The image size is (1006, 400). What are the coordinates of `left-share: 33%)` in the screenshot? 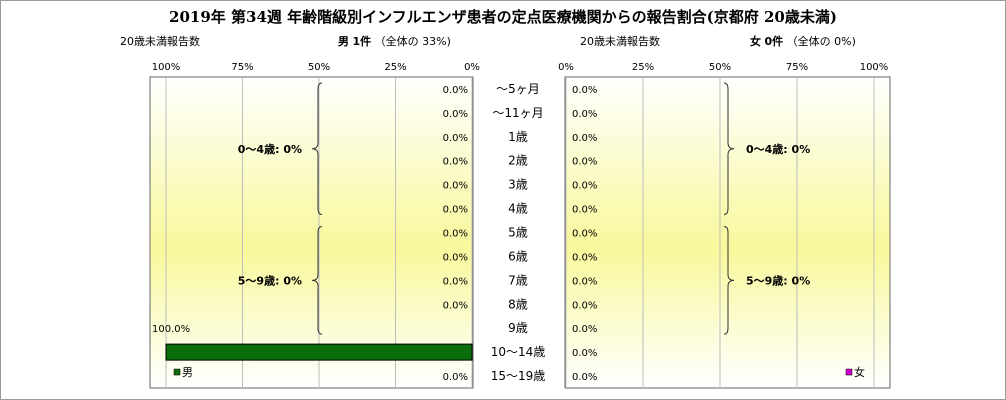 It's located at (436, 41).